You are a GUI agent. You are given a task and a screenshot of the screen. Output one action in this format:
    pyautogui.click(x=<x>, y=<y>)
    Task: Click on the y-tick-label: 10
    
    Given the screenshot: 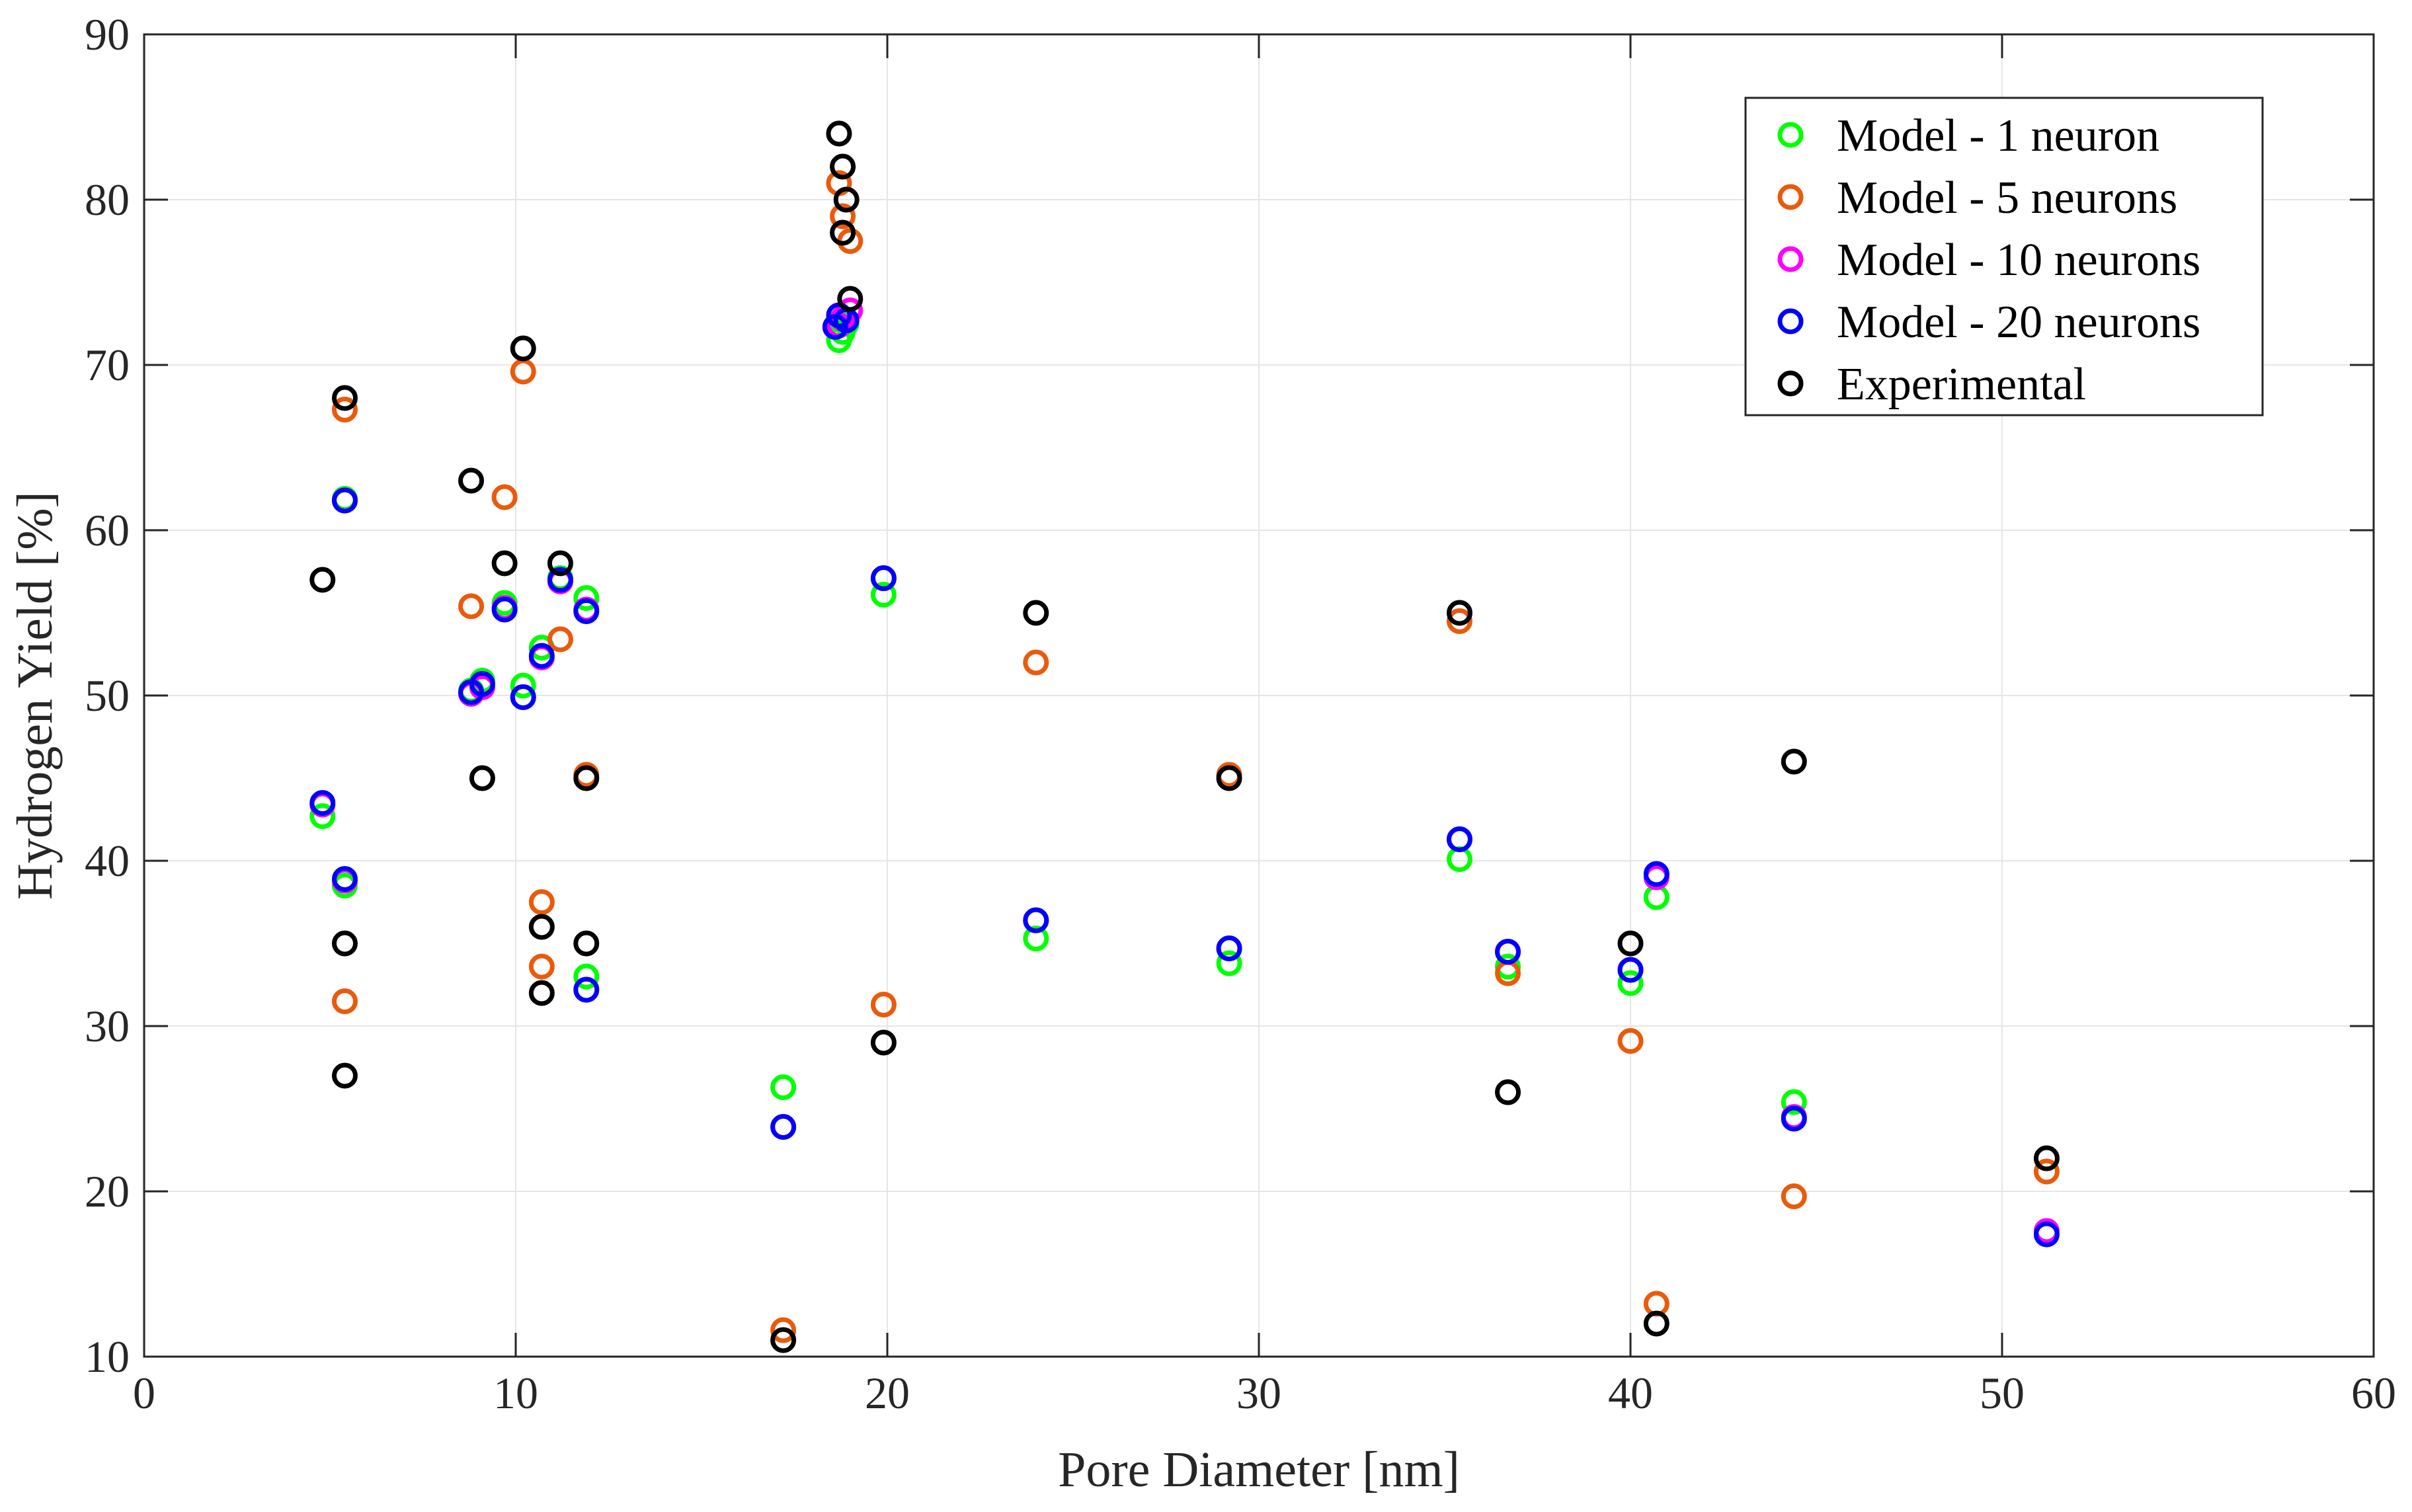 What is the action you would take?
    pyautogui.click(x=107, y=1357)
    